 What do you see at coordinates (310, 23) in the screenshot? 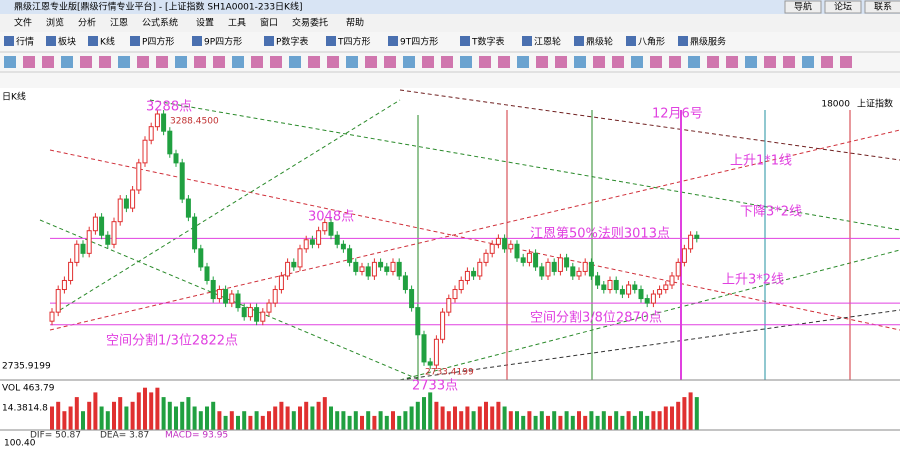
I see `menu-item: 交易委托` at bounding box center [310, 23].